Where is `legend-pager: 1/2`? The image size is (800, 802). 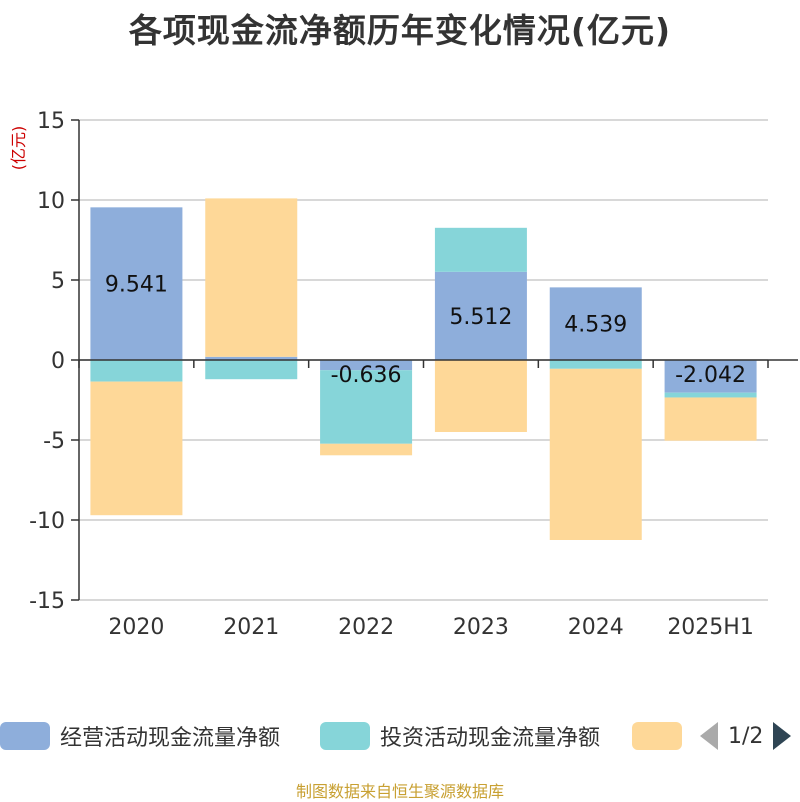
legend-pager: 1/2 is located at coordinates (746, 736).